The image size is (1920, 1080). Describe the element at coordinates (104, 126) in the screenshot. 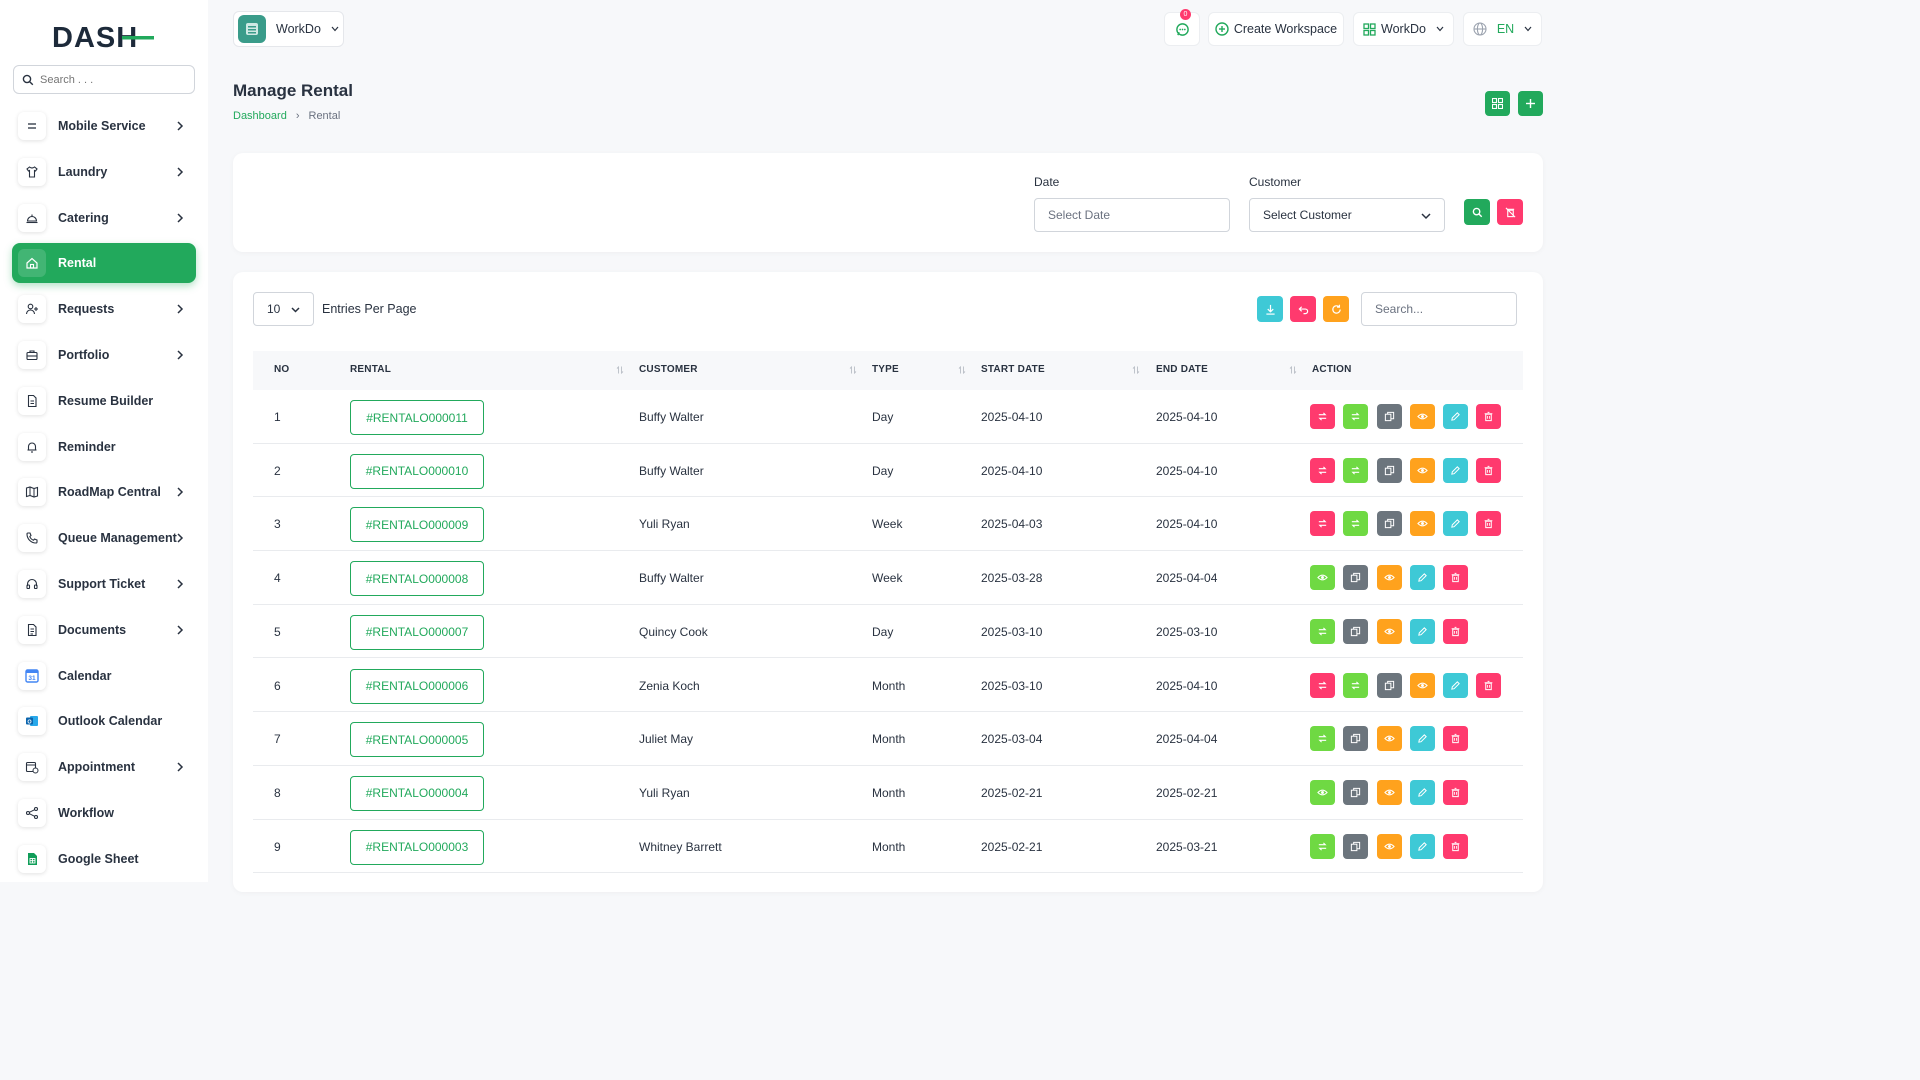

I see `sidebar-item-mobile-service: Mobile Service` at that location.